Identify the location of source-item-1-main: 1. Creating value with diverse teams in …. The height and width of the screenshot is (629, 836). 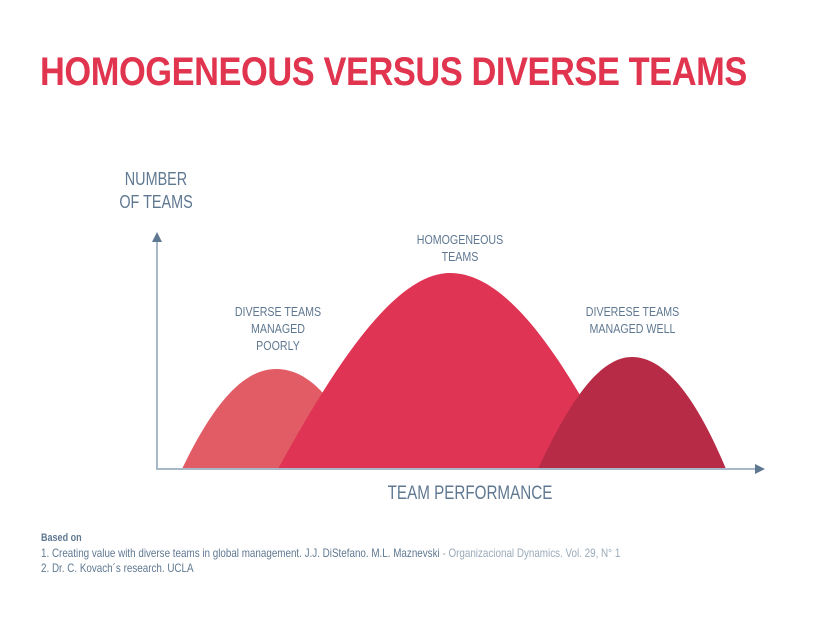
(240, 553).